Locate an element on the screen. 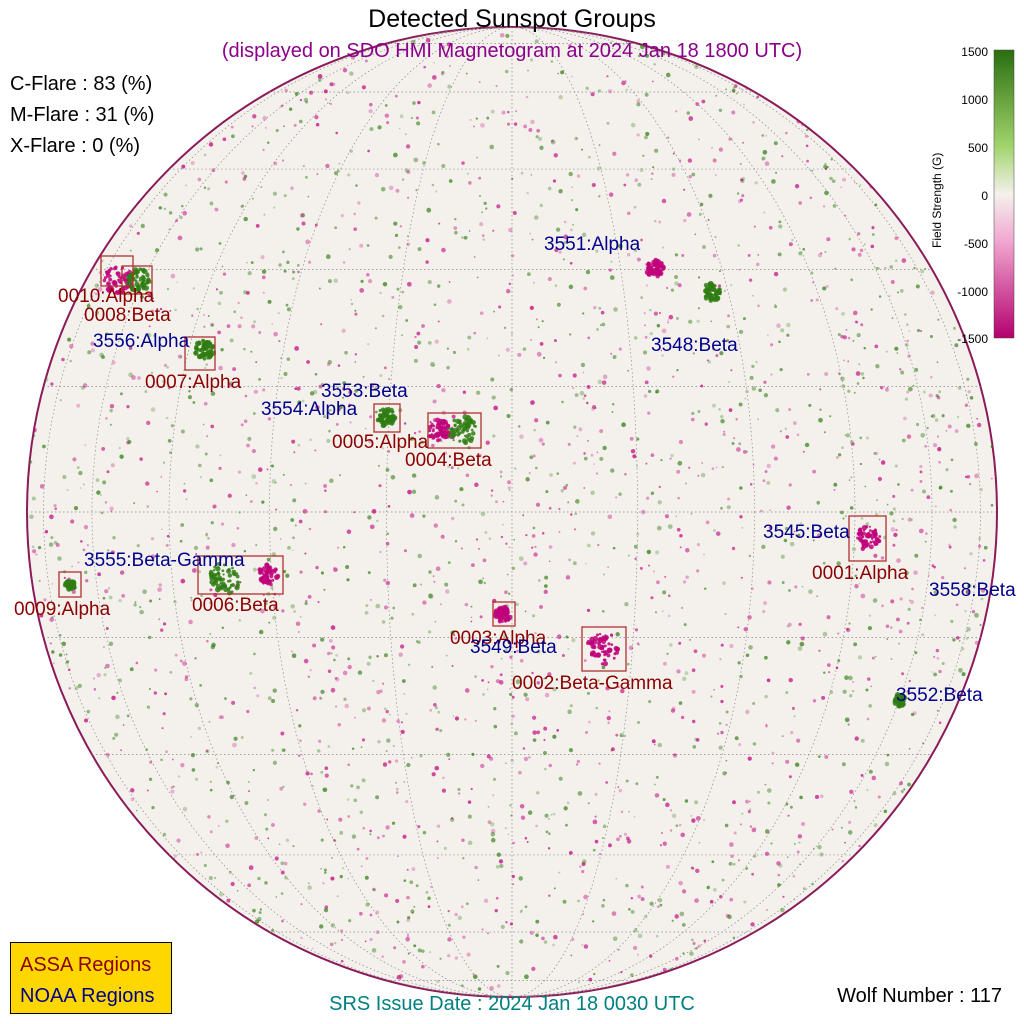 This screenshot has height=1024, width=1024. colorbar-tick: 1500 is located at coordinates (974, 52).